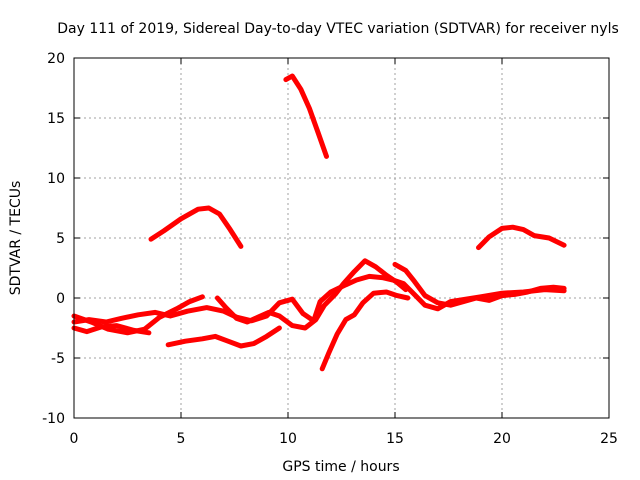 The width and height of the screenshot is (640, 480). I want to click on y-axis-label: SDTVAR / TECUs, so click(16, 238).